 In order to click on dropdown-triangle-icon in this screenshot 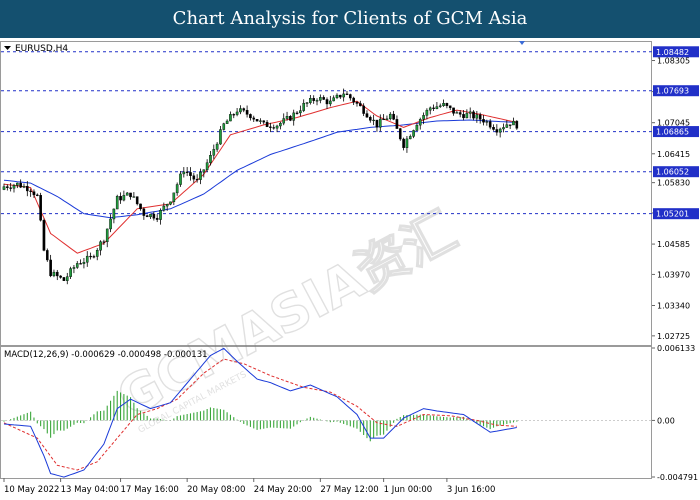, I will do `click(7, 48)`.